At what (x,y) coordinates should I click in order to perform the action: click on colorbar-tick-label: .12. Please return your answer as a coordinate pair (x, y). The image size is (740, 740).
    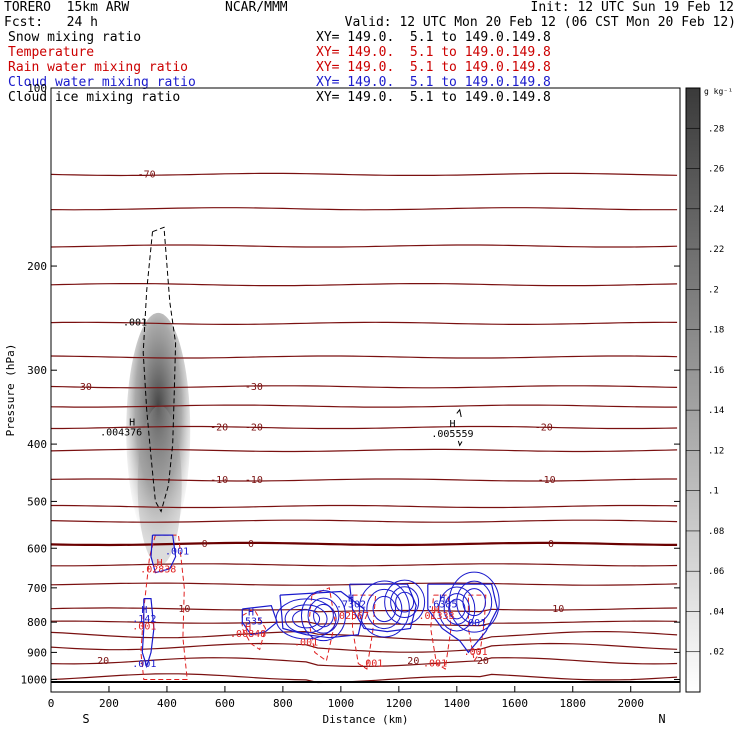
    Looking at the image, I should click on (716, 451).